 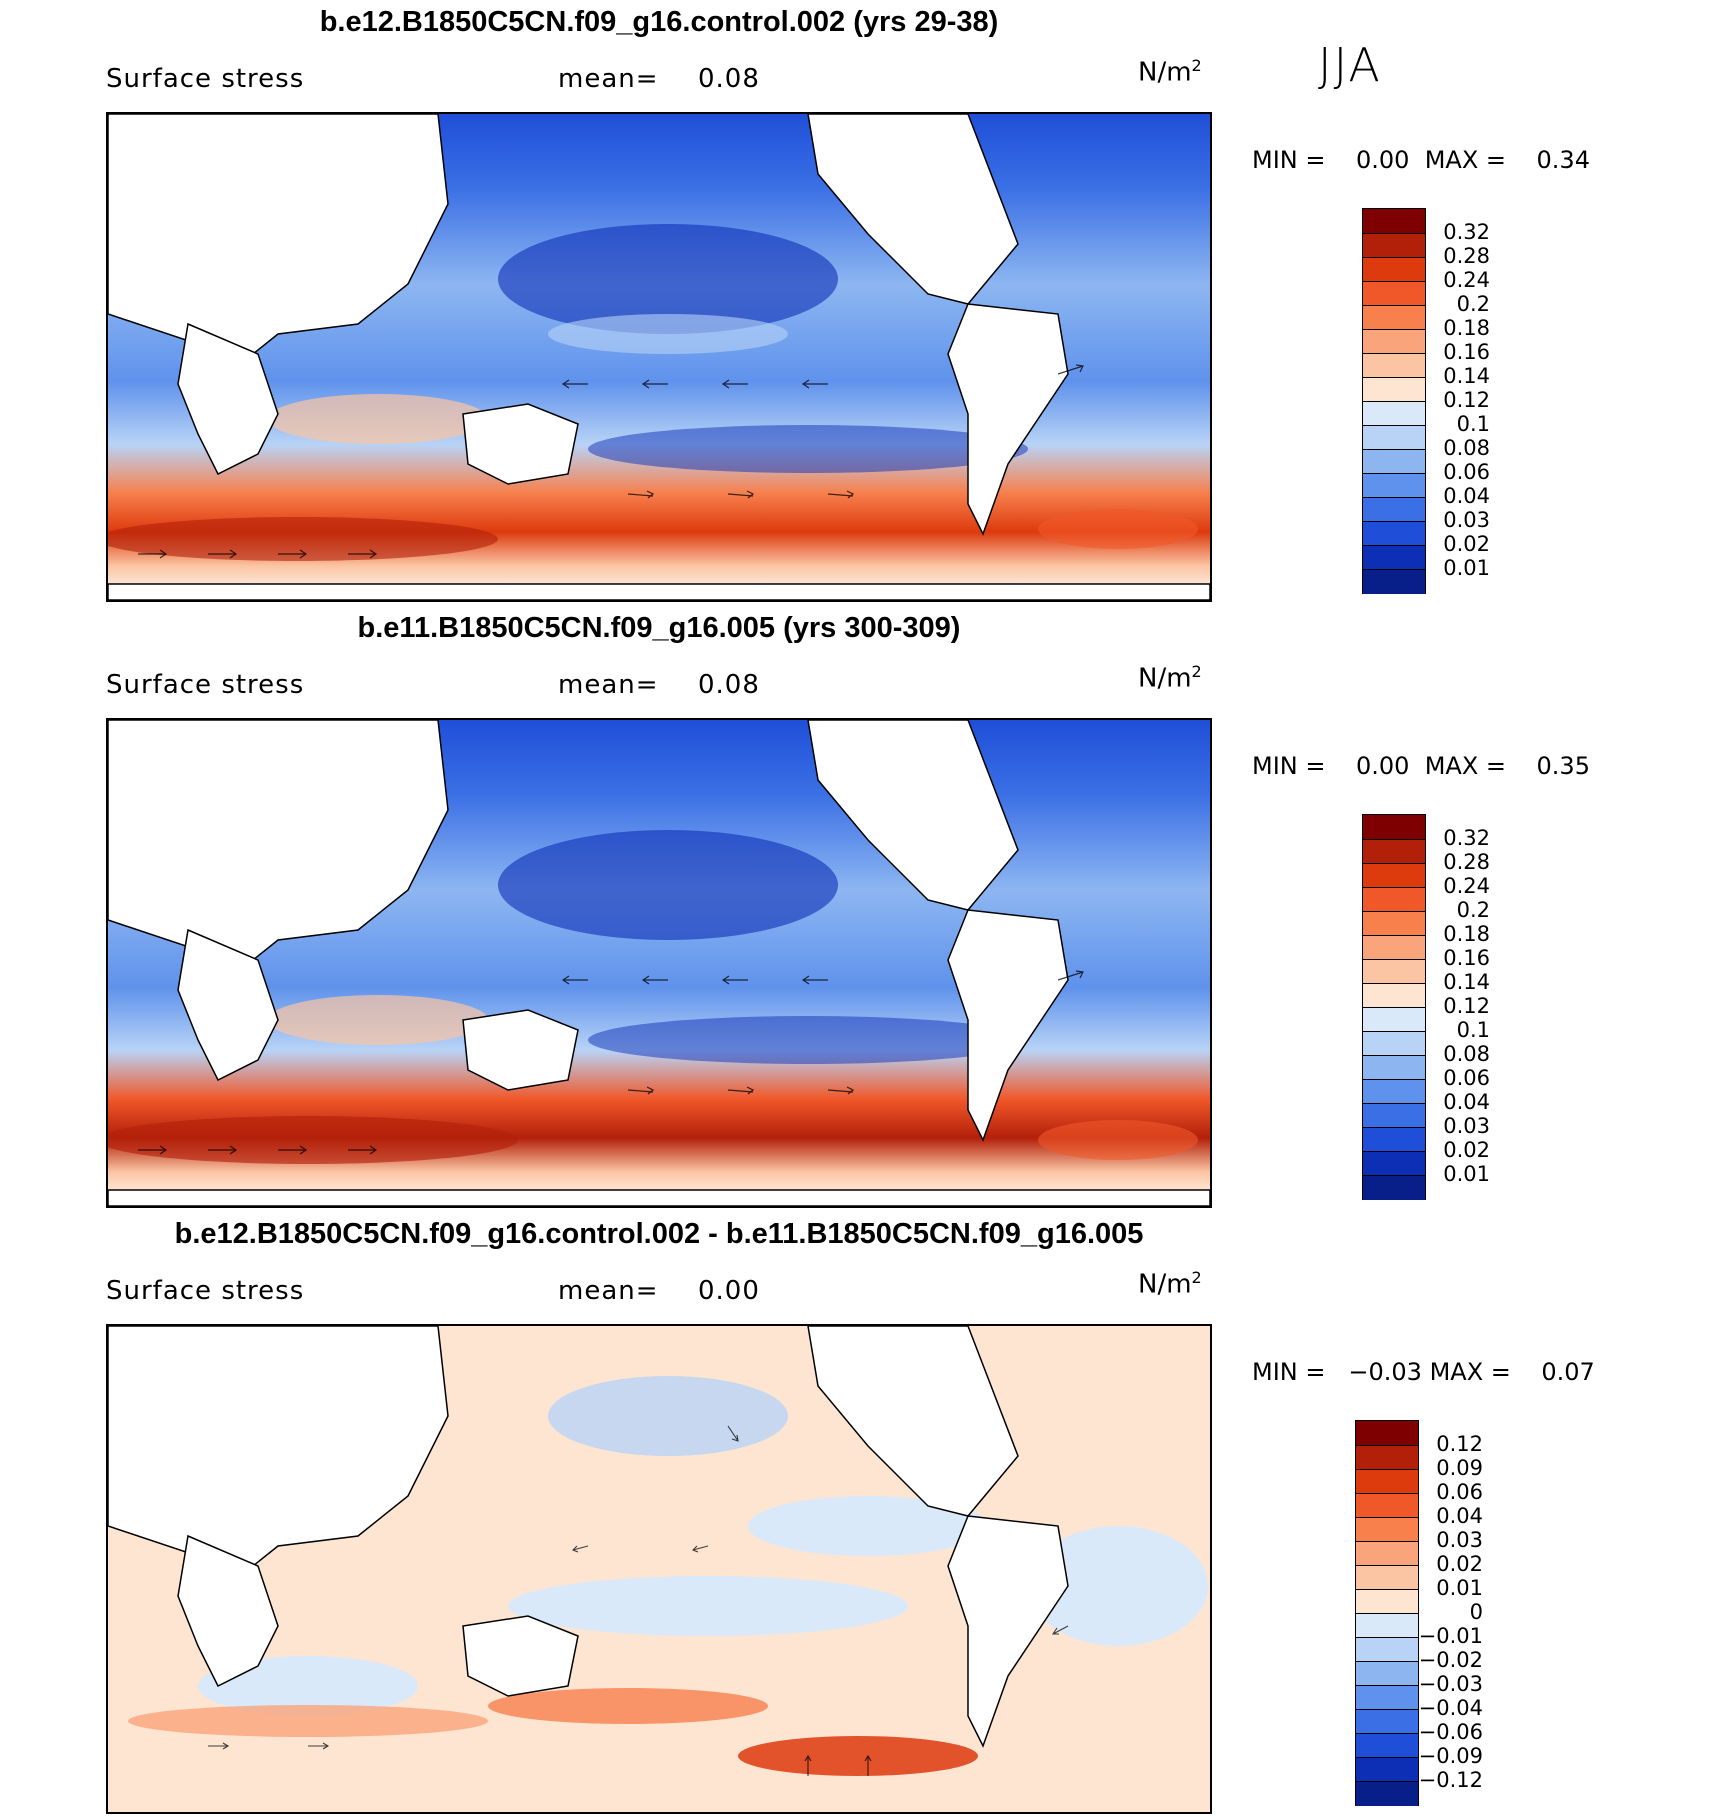 What do you see at coordinates (608, 1291) in the screenshot?
I see `panel-3-mean-label: mean=` at bounding box center [608, 1291].